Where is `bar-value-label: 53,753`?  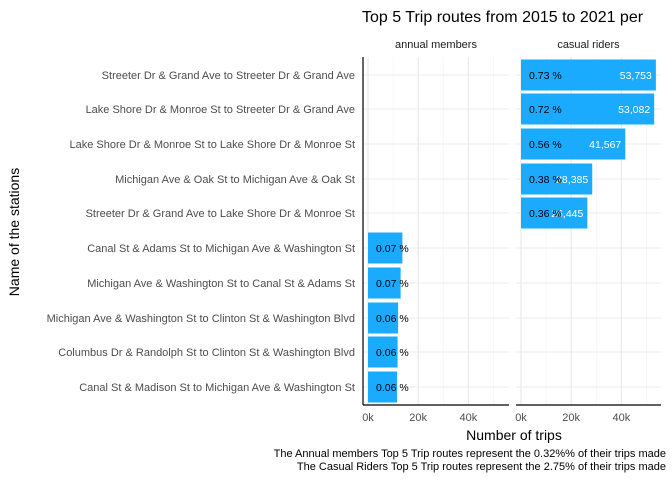
bar-value-label: 53,753 is located at coordinates (636, 76).